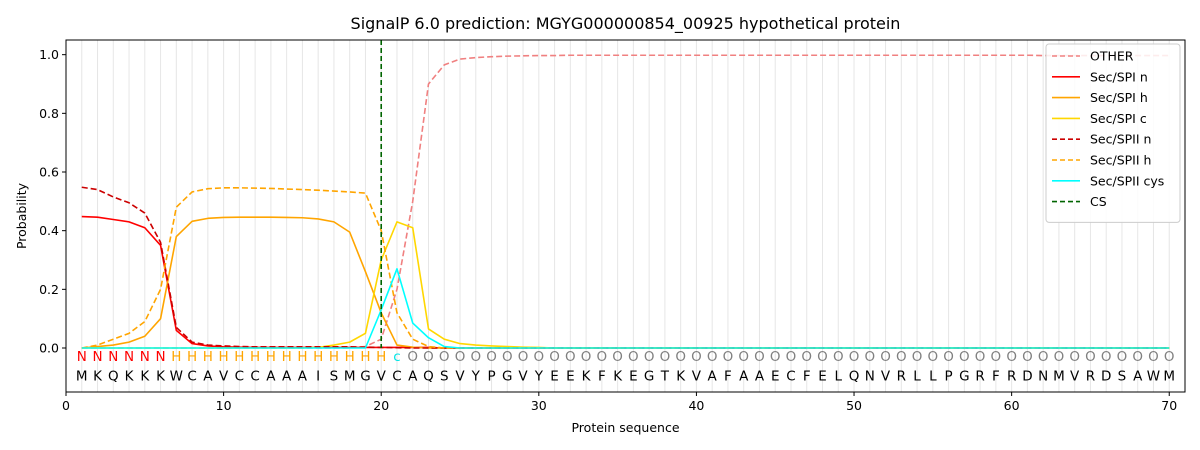 The image size is (1200, 450). I want to click on legend-entry: Sec/SPI c, so click(1118, 118).